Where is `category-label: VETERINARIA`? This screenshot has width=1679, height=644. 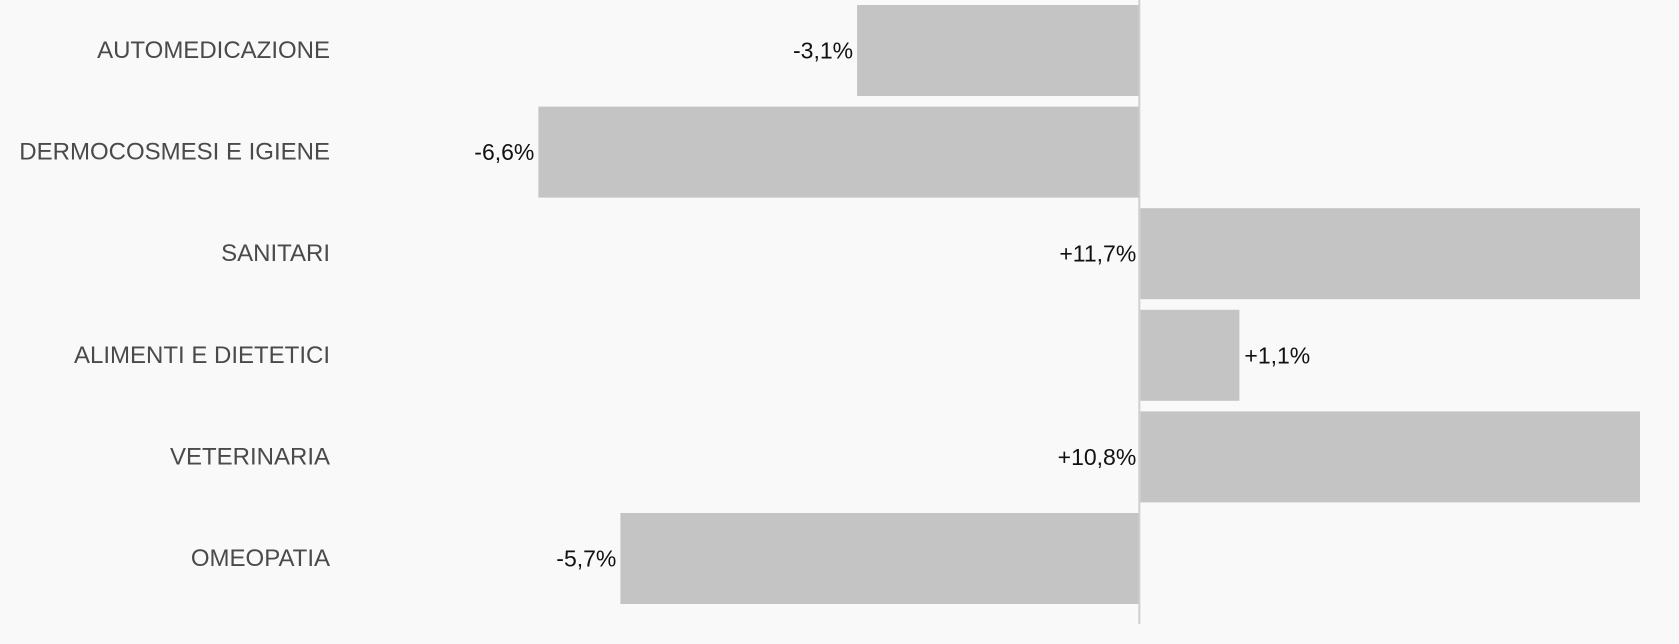 category-label: VETERINARIA is located at coordinates (250, 456).